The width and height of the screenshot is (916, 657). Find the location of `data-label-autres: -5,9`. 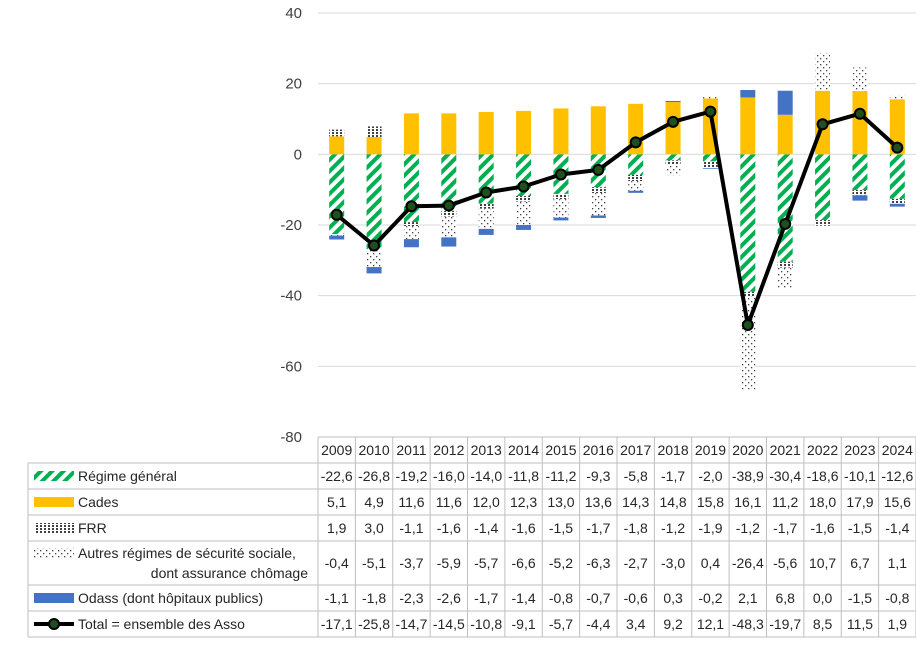

data-label-autres: -5,9 is located at coordinates (449, 563).